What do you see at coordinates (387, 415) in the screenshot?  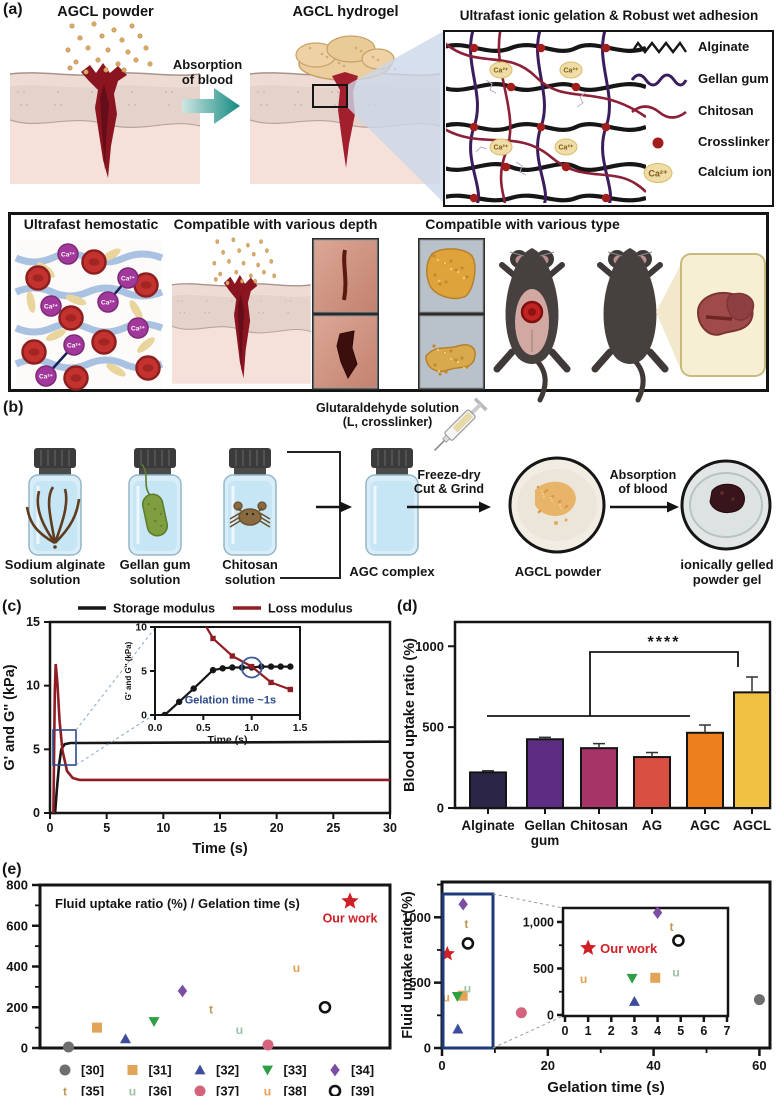 I see `glutaraldehyde-label: Glutaraldehyde solution (L, crosslinker)` at bounding box center [387, 415].